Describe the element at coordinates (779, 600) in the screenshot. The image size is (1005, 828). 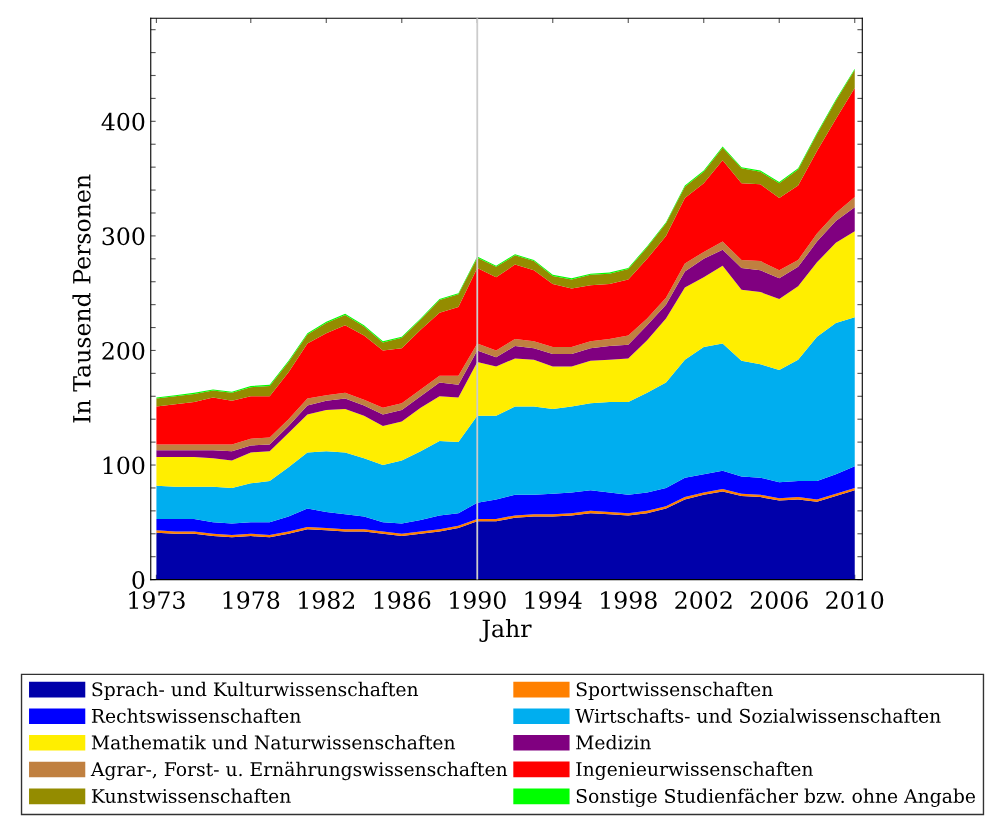
I see `x-tick-label: 2006` at that location.